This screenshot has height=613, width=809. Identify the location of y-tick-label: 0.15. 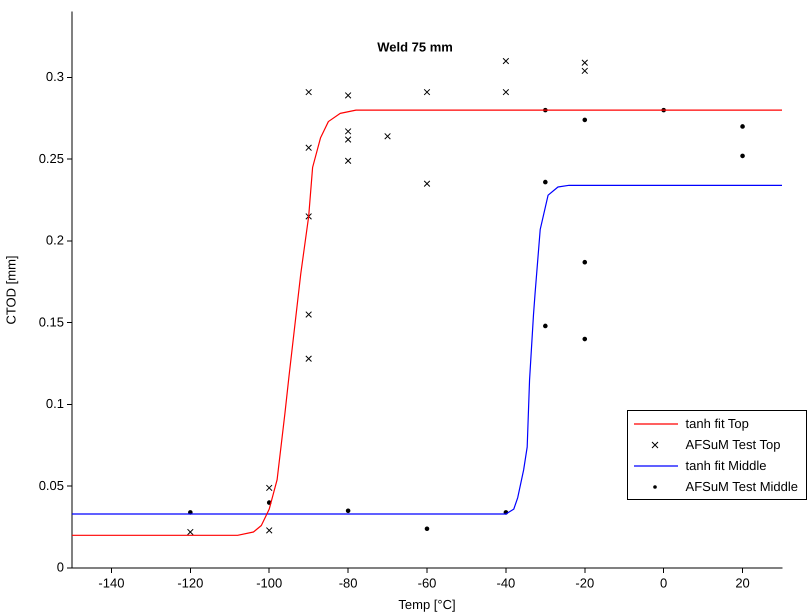
(51, 322).